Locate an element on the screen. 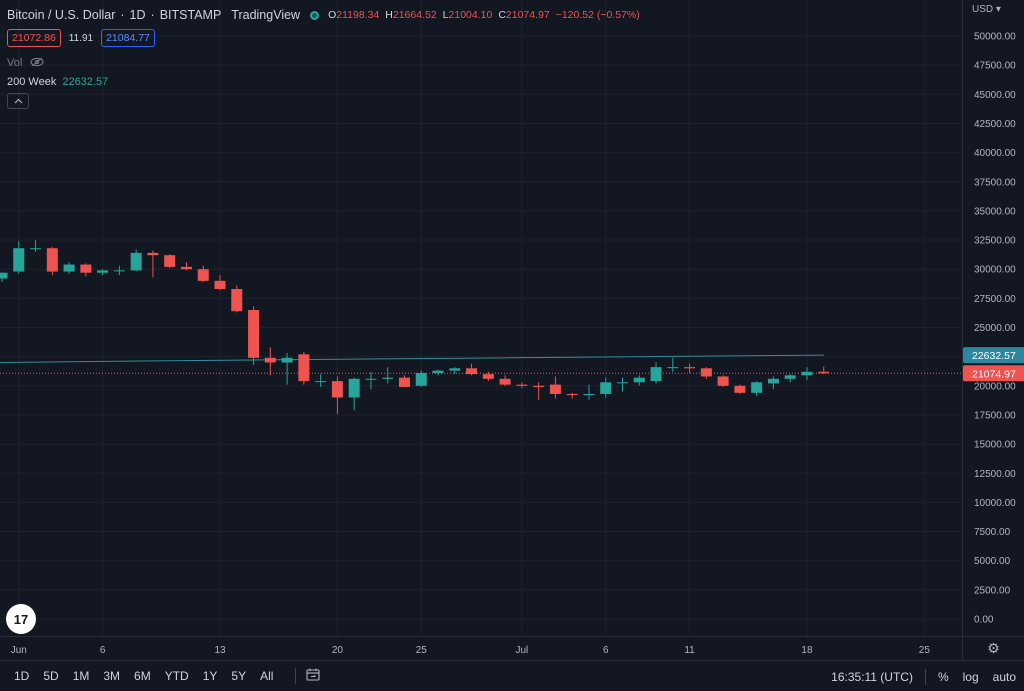  currency-select: USD ▾ is located at coordinates (986, 9).